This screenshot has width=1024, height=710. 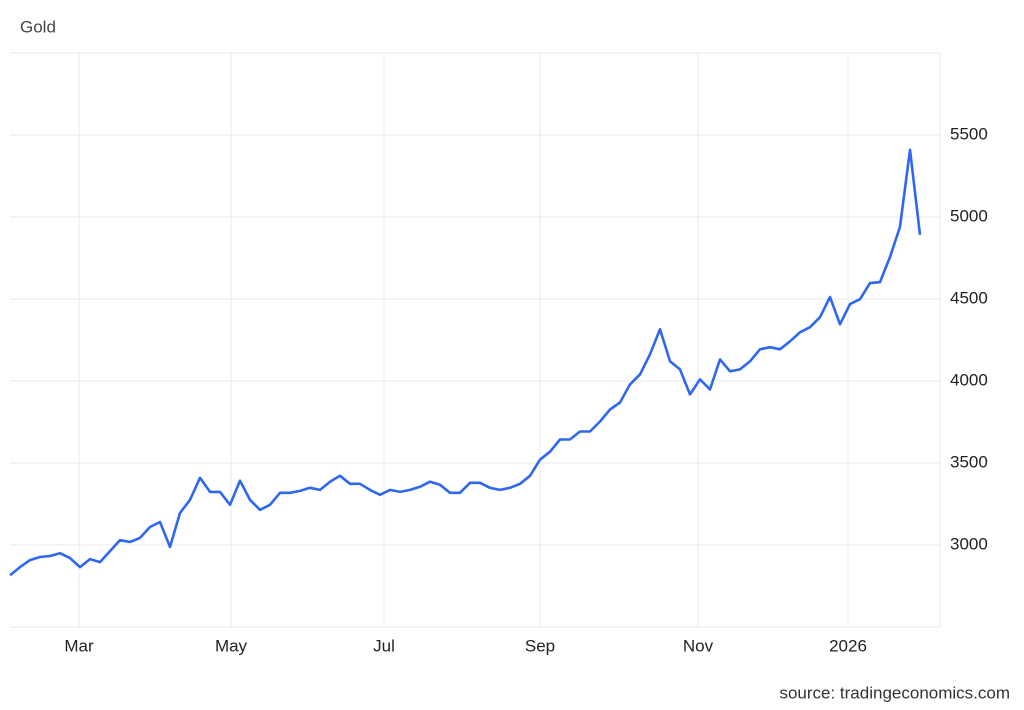 I want to click on y-tick-label: 4500, so click(x=969, y=297).